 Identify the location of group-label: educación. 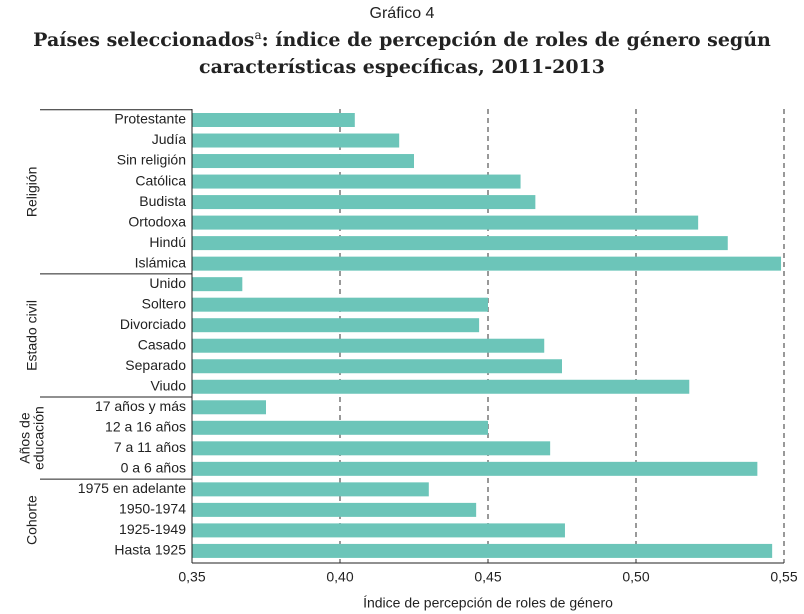
(39, 438).